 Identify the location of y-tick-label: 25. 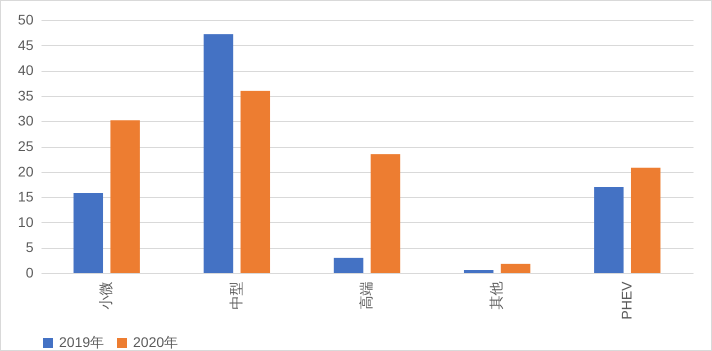
(26, 146).